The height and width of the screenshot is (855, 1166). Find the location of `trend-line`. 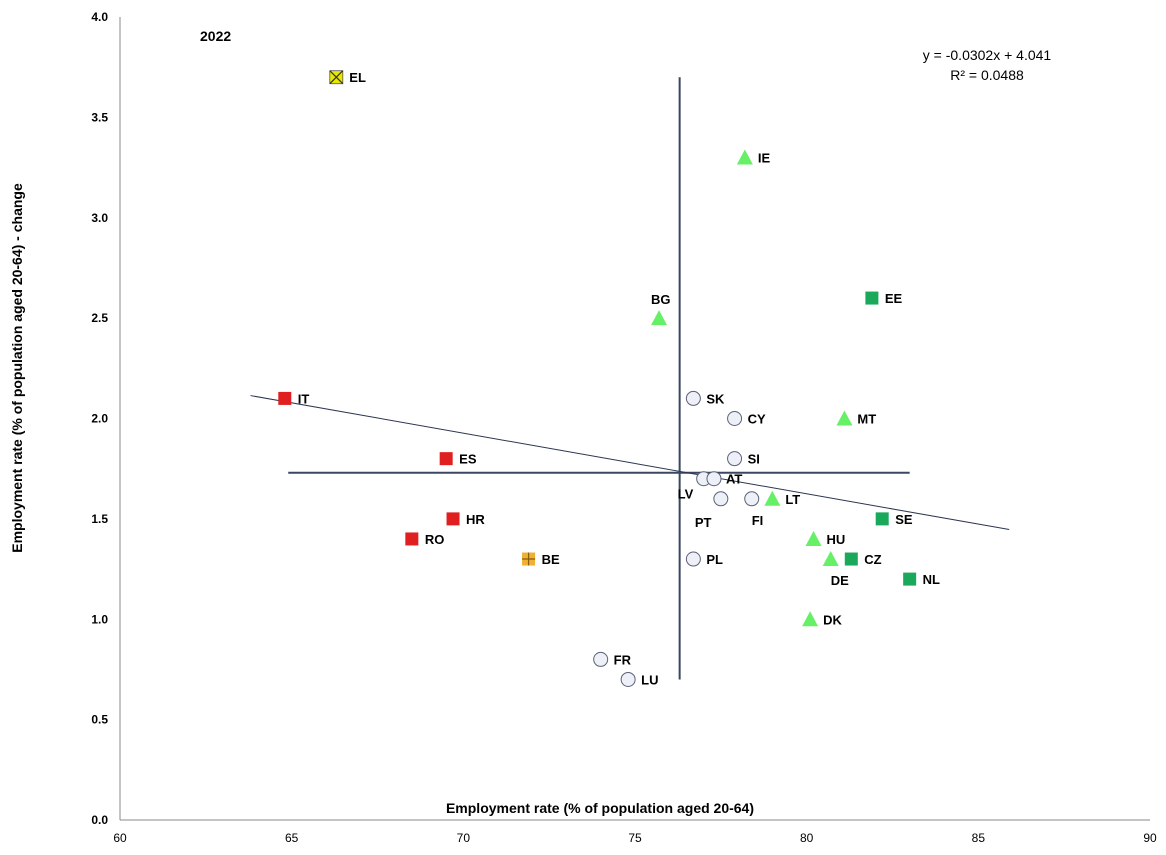

trend-line is located at coordinates (630, 463).